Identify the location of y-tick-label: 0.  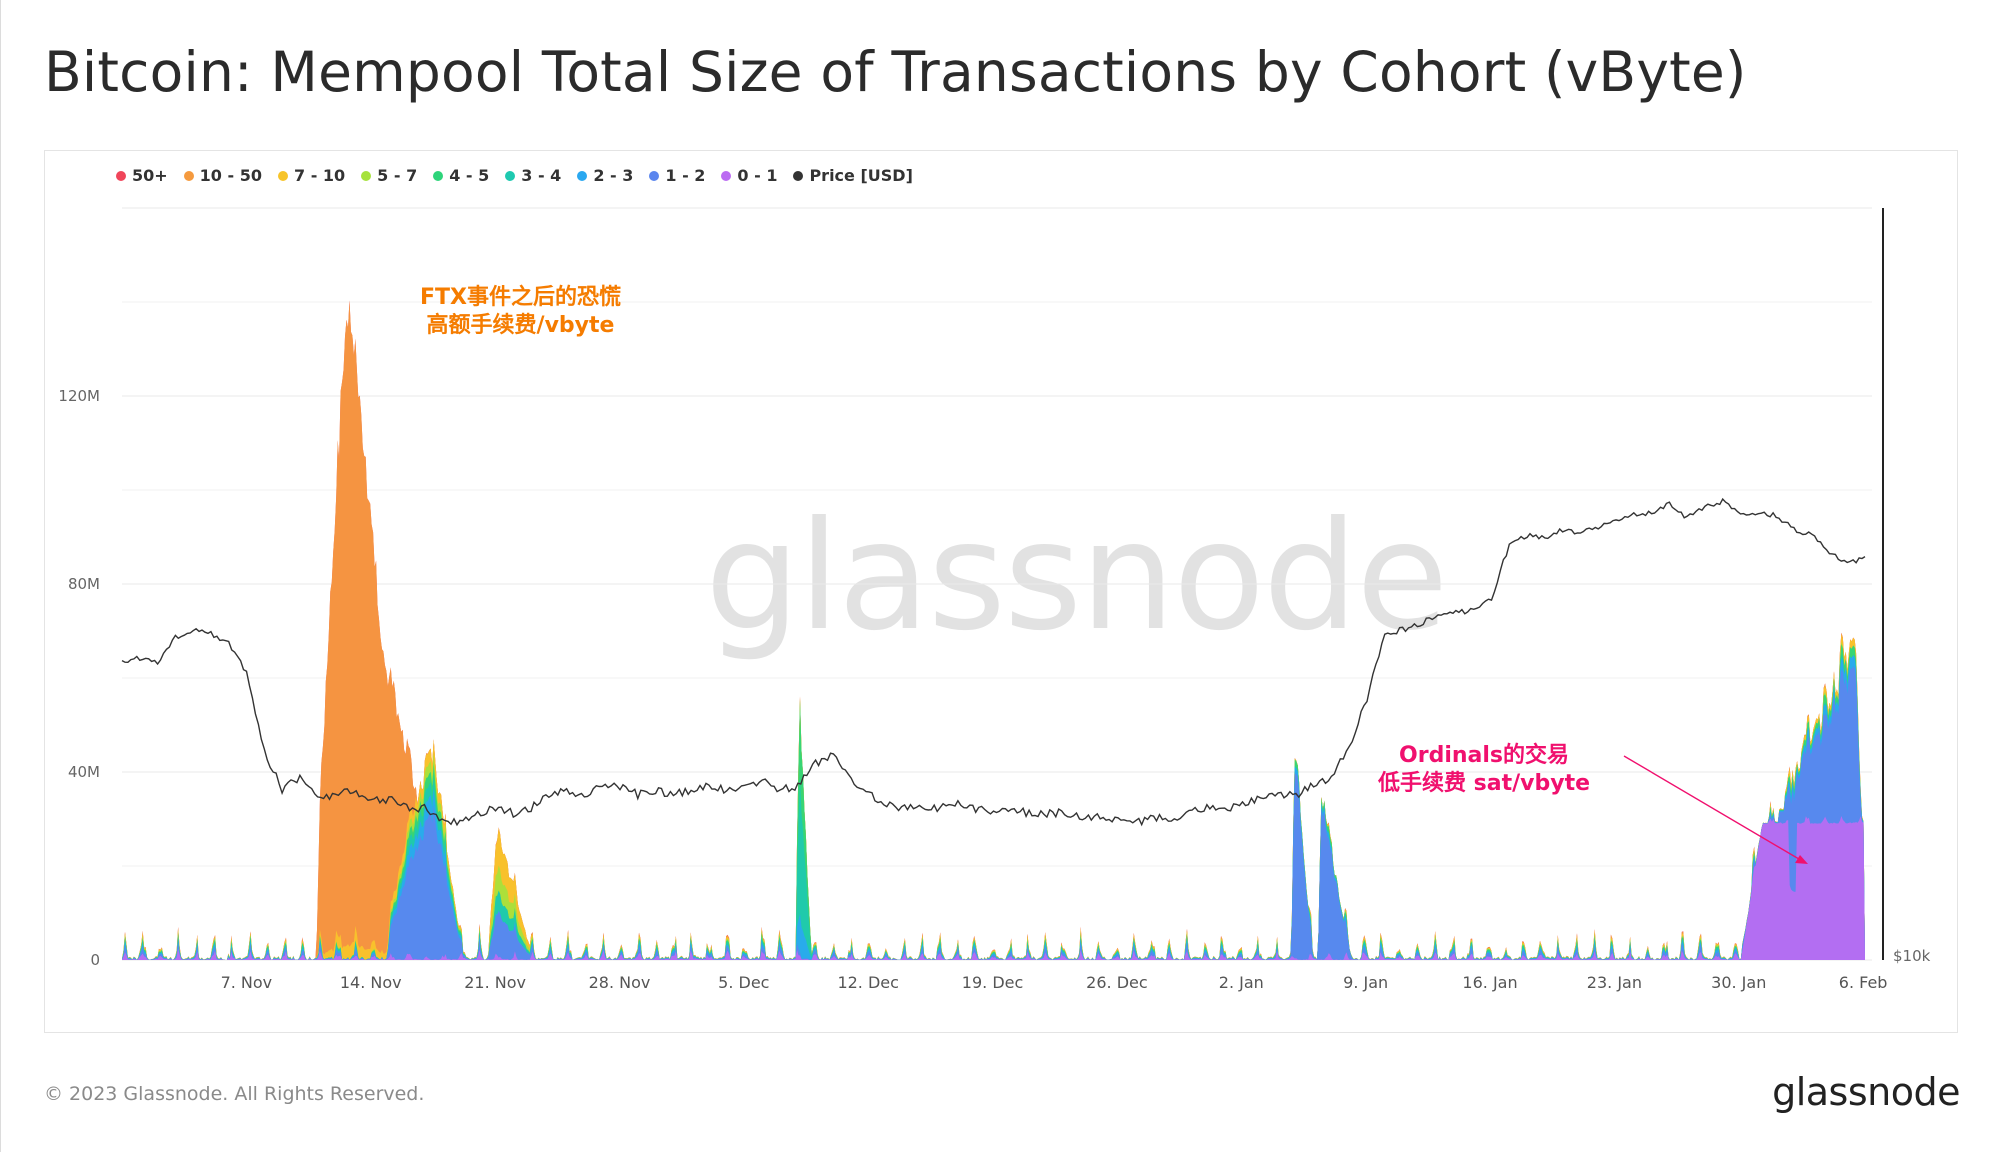
(95, 960).